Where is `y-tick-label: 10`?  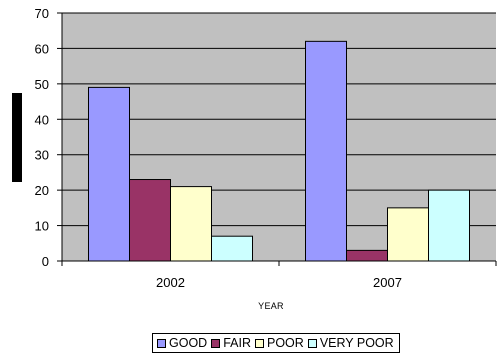 y-tick-label: 10 is located at coordinates (42, 226).